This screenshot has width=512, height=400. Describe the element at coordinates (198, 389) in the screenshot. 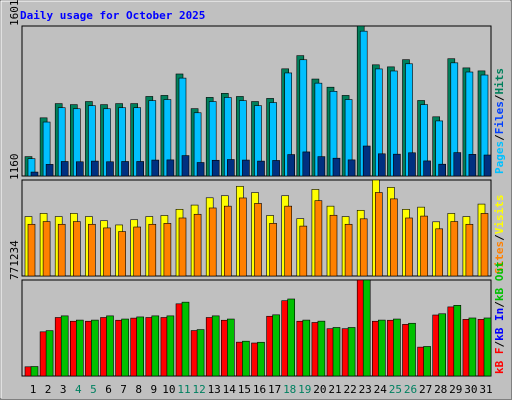

I see `x-tick-label: 12` at that location.